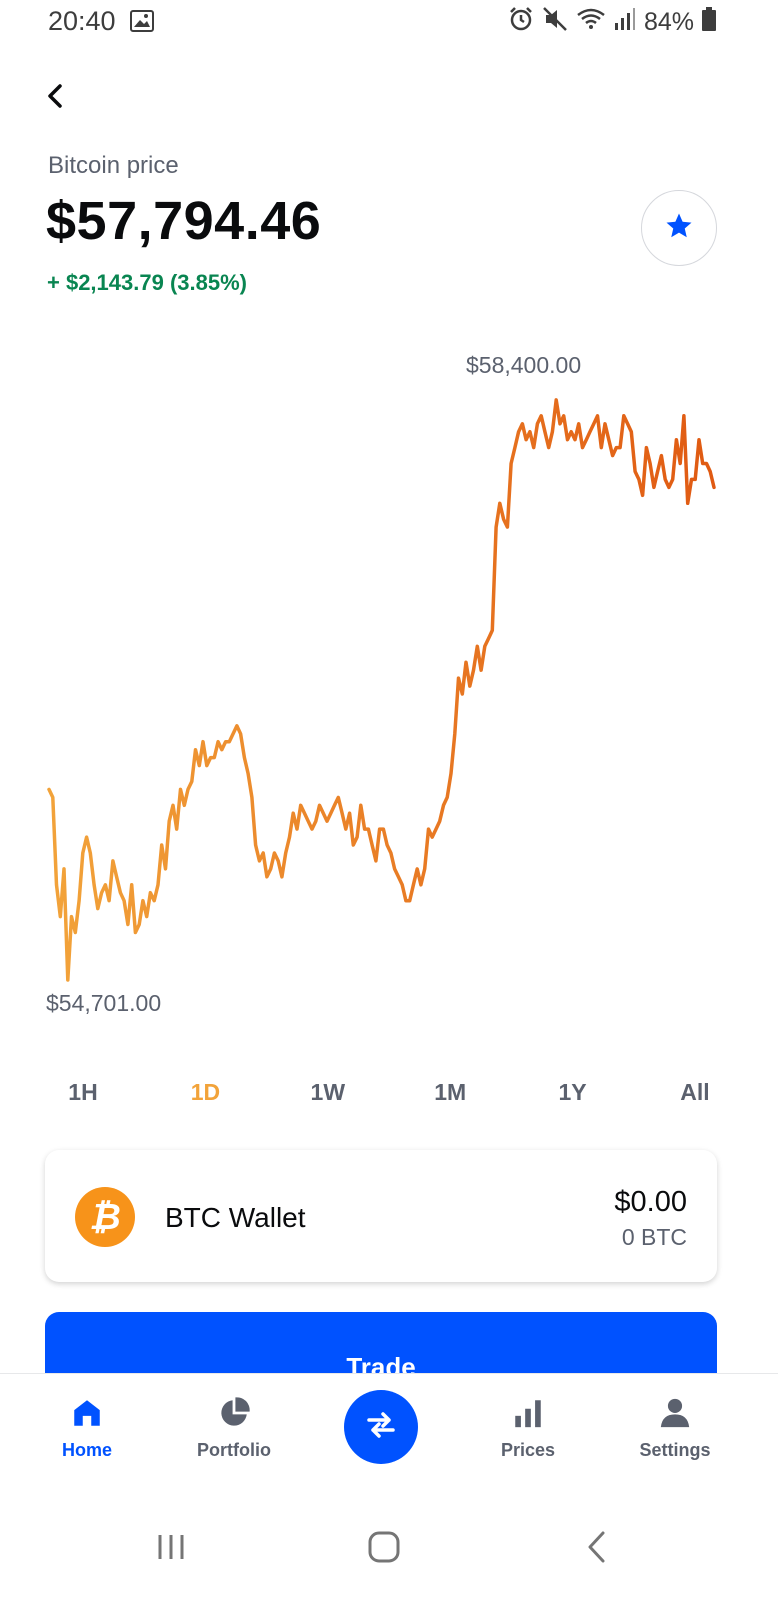 Image resolution: width=778 pixels, height=1600 pixels. I want to click on favorite-button, so click(679, 228).